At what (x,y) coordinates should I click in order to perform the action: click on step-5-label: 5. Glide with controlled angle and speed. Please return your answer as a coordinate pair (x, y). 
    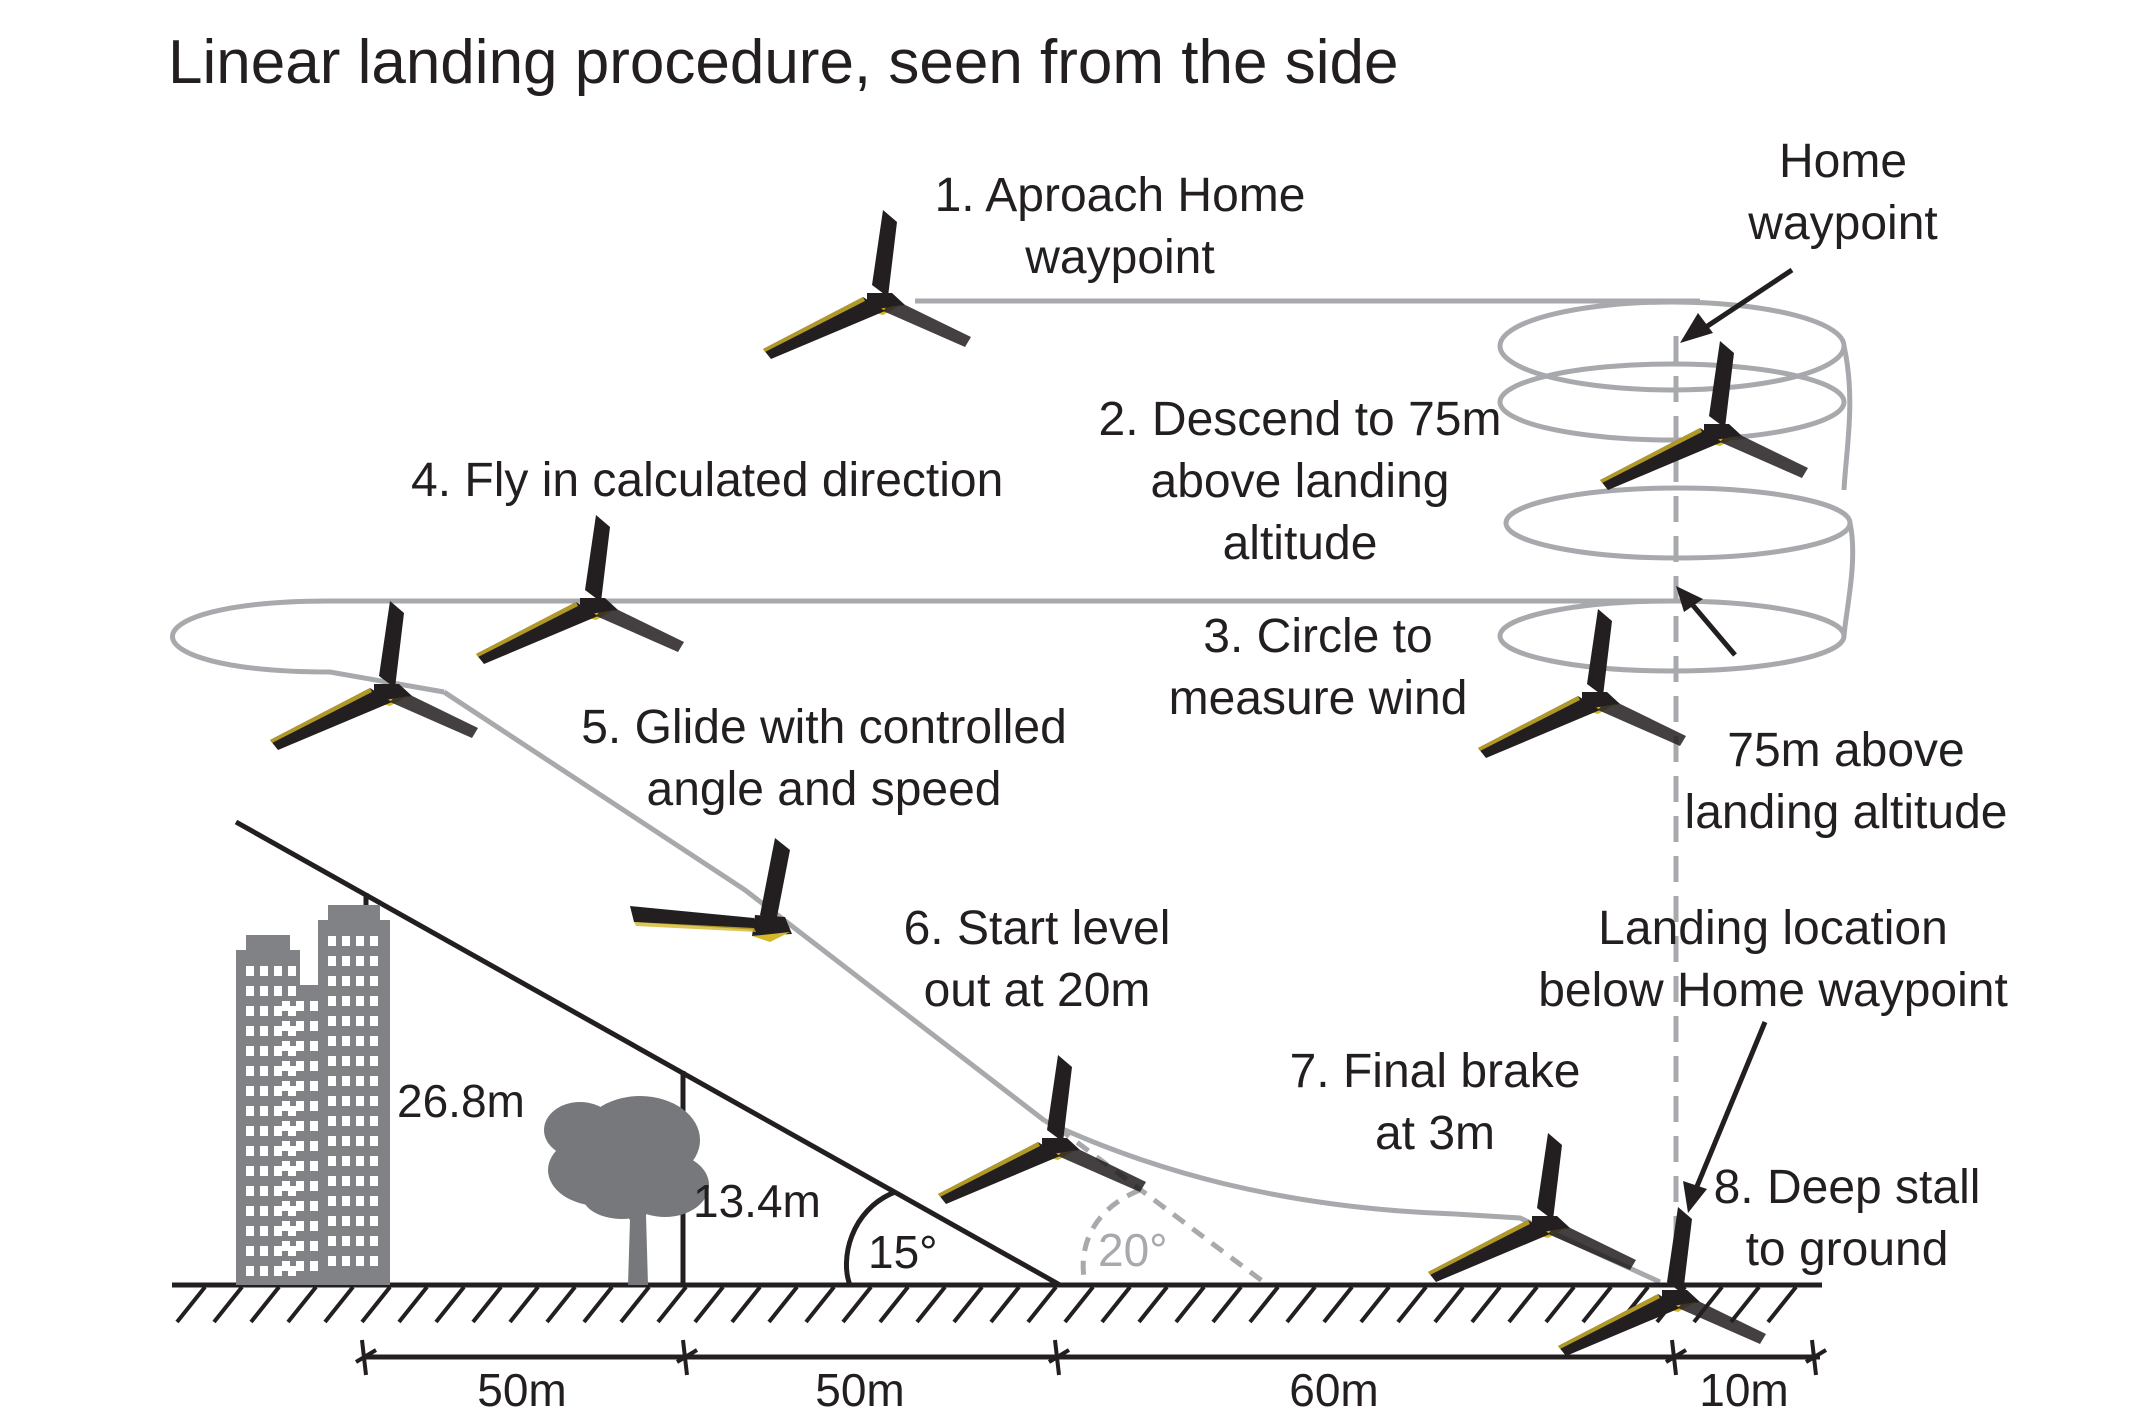
    Looking at the image, I should click on (824, 758).